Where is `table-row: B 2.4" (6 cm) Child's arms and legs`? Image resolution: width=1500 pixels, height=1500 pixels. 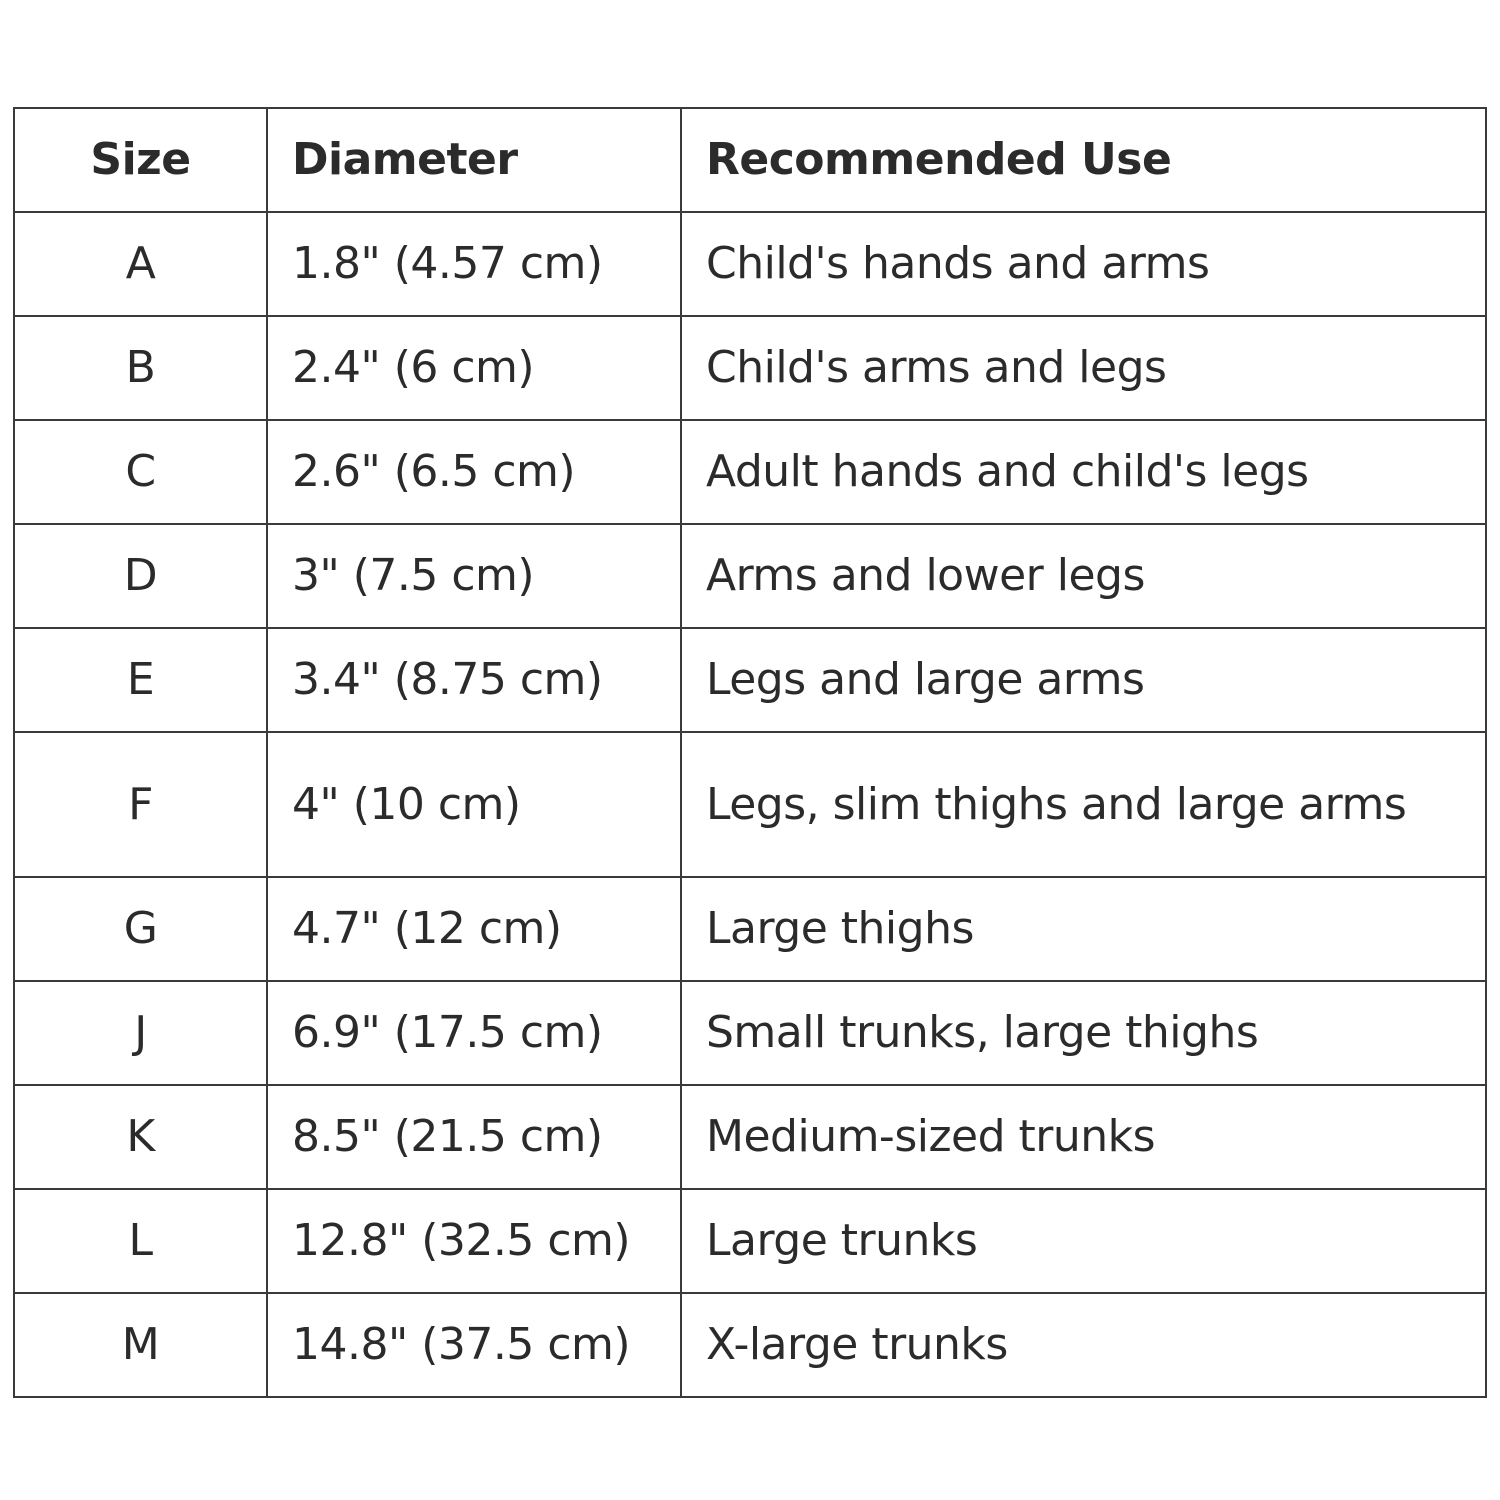 table-row: B 2.4" (6 cm) Child's arms and legs is located at coordinates (750, 368).